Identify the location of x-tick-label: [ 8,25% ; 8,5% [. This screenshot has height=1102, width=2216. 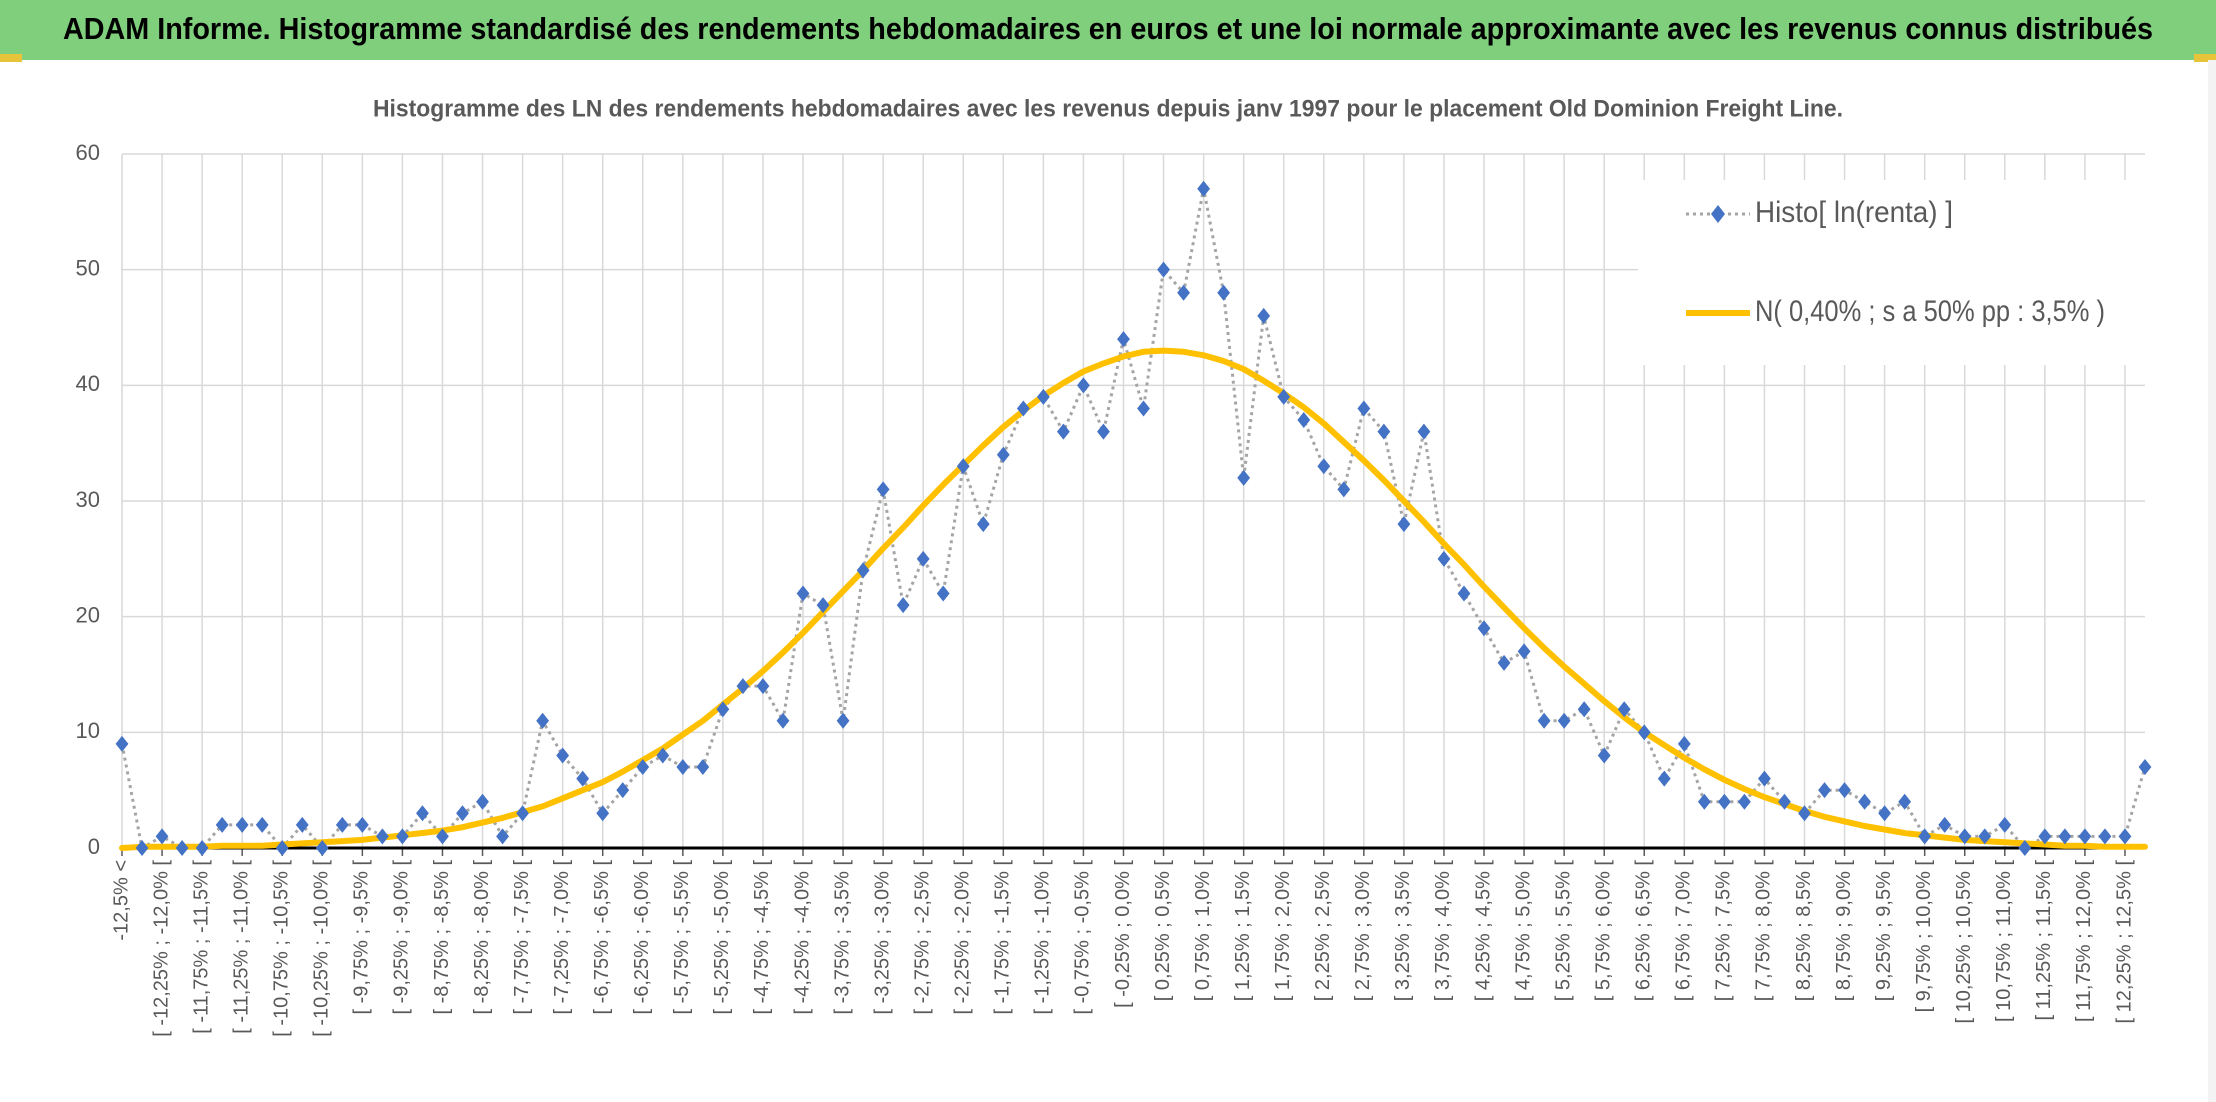
(1804, 931).